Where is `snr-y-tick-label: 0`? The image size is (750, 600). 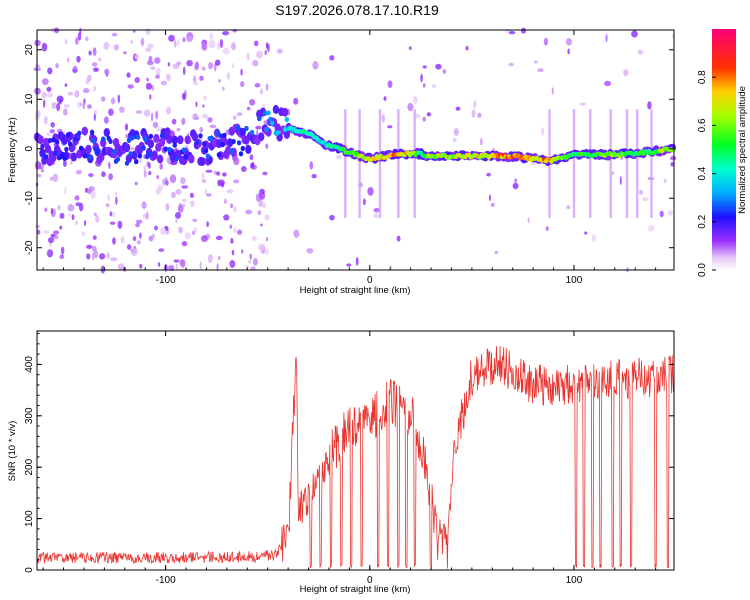
snr-y-tick-label: 0 is located at coordinates (29, 570).